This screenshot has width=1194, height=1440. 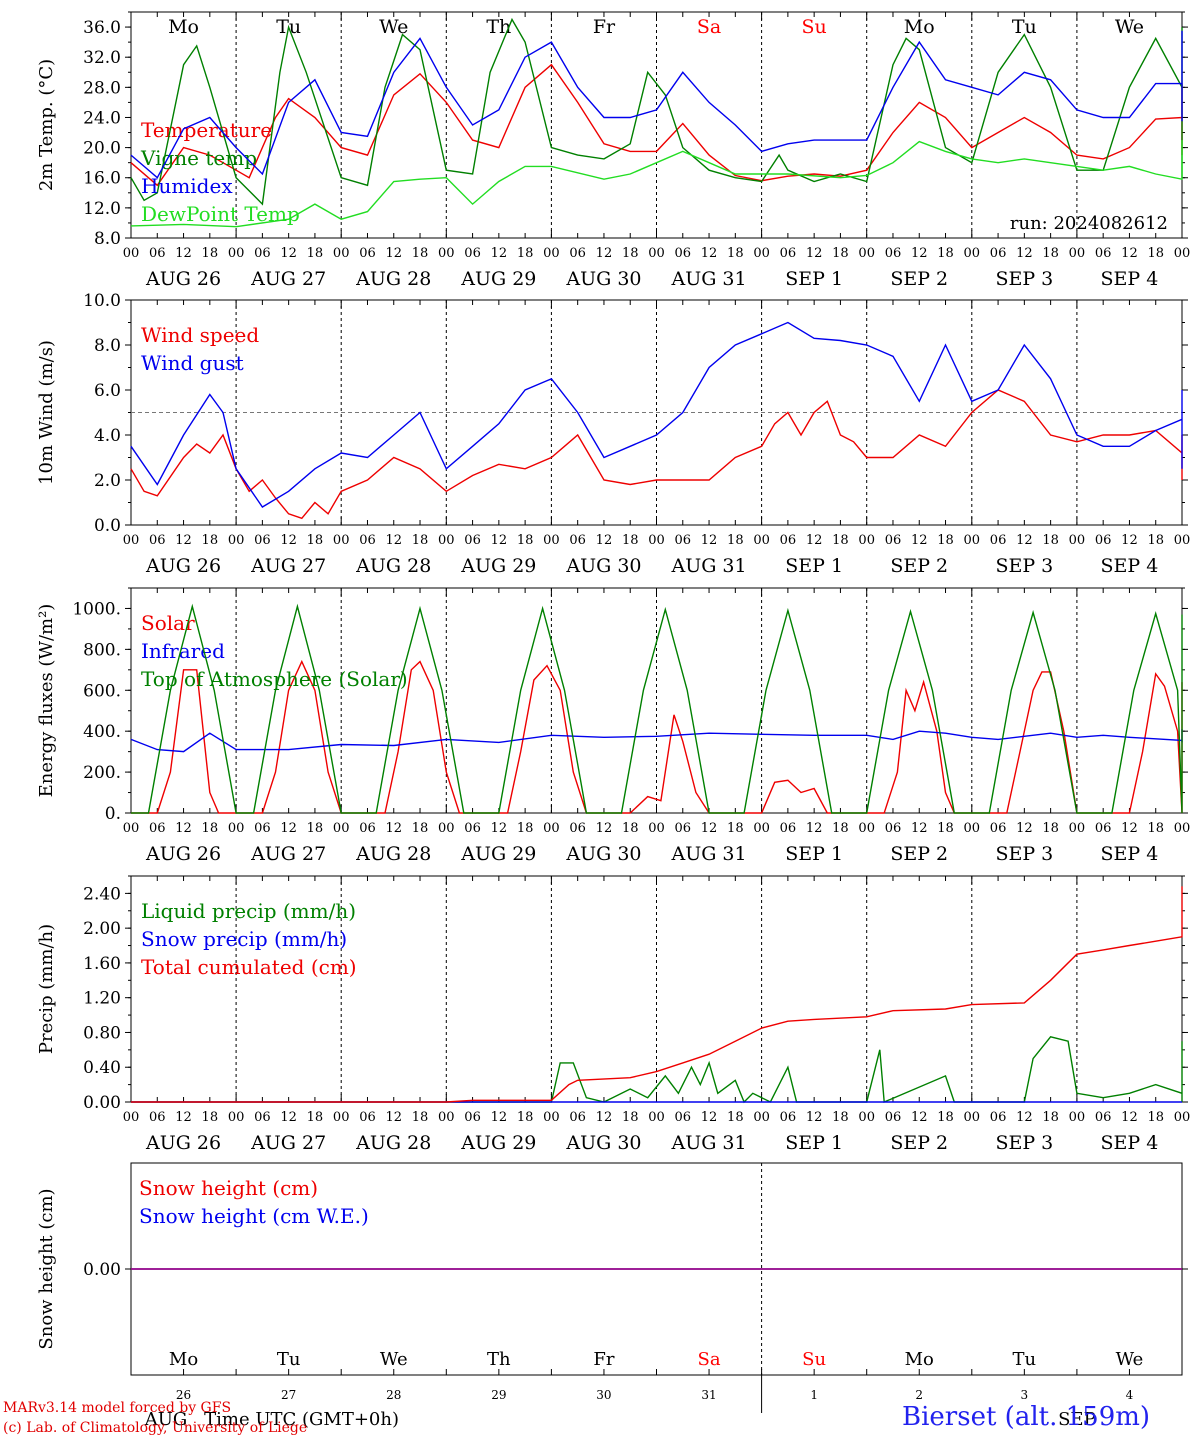 I want to click on date-label: AUG 29, so click(x=498, y=1143).